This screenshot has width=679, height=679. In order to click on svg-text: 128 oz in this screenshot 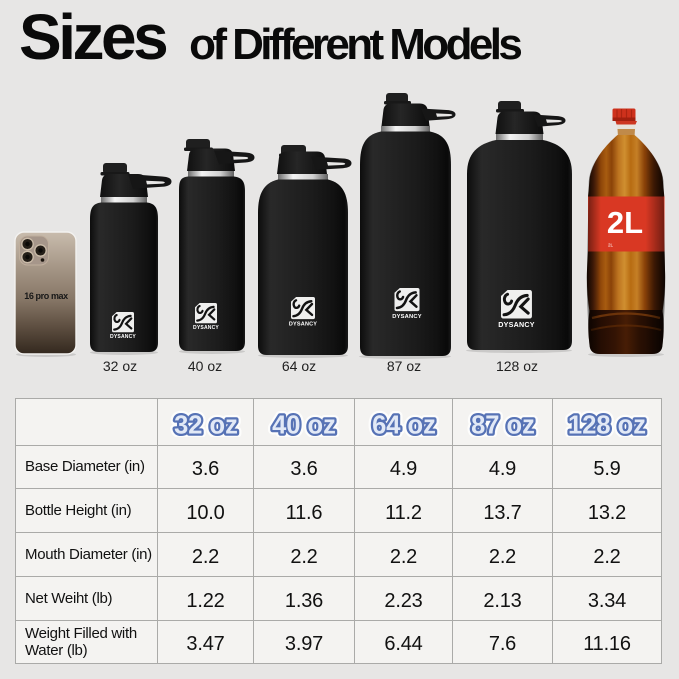, I will do `click(607, 424)`.